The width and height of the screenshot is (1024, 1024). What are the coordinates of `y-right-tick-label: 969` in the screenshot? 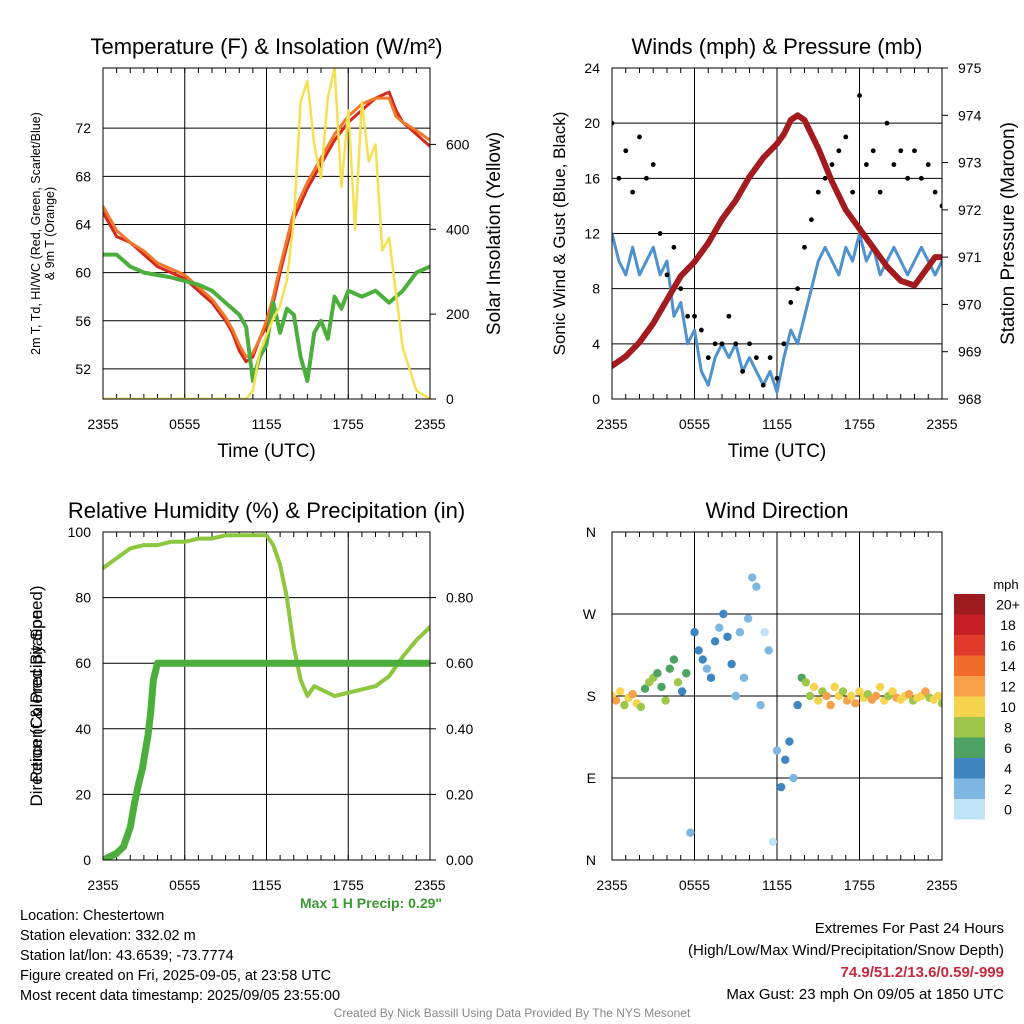 It's located at (970, 352).